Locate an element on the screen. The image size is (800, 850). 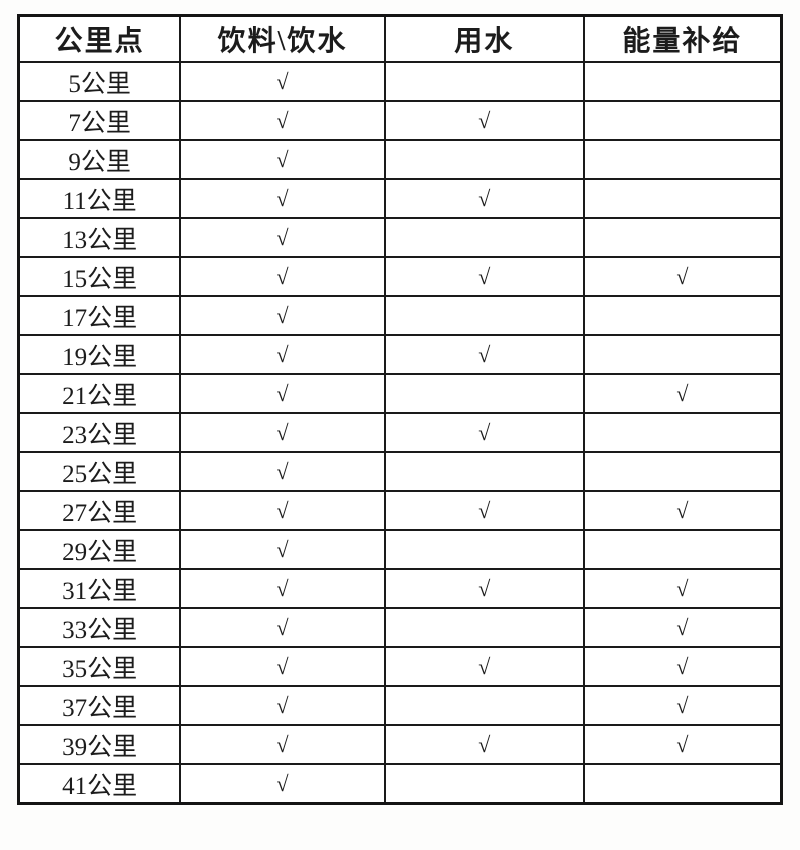
table-row: 11公里 √ √ is located at coordinates (400, 198).